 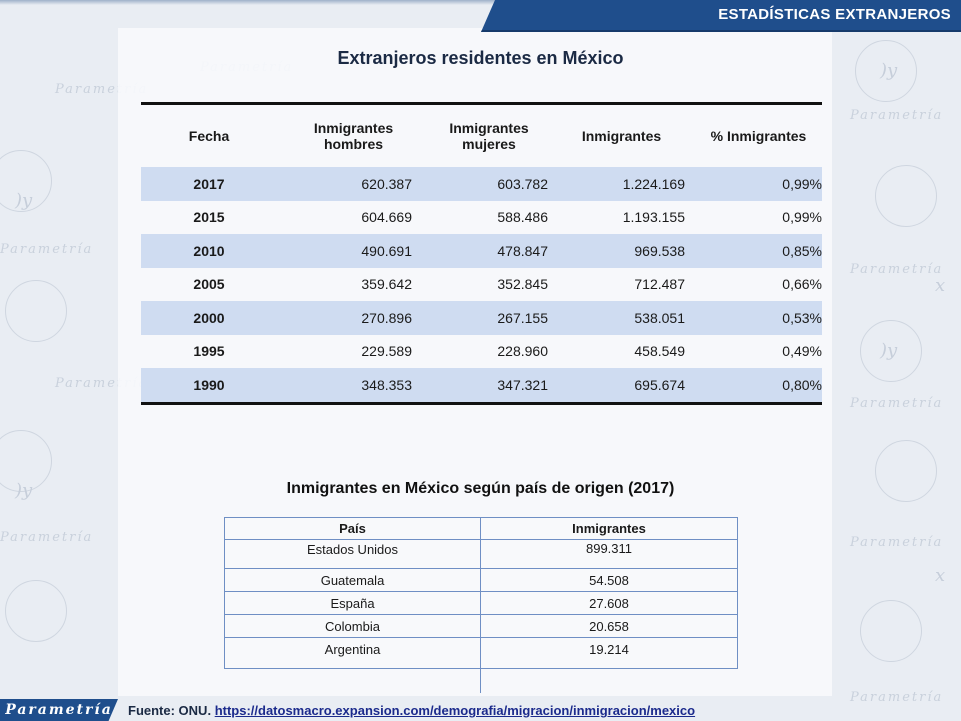 What do you see at coordinates (353, 580) in the screenshot?
I see `country-cell: Guatemala` at bounding box center [353, 580].